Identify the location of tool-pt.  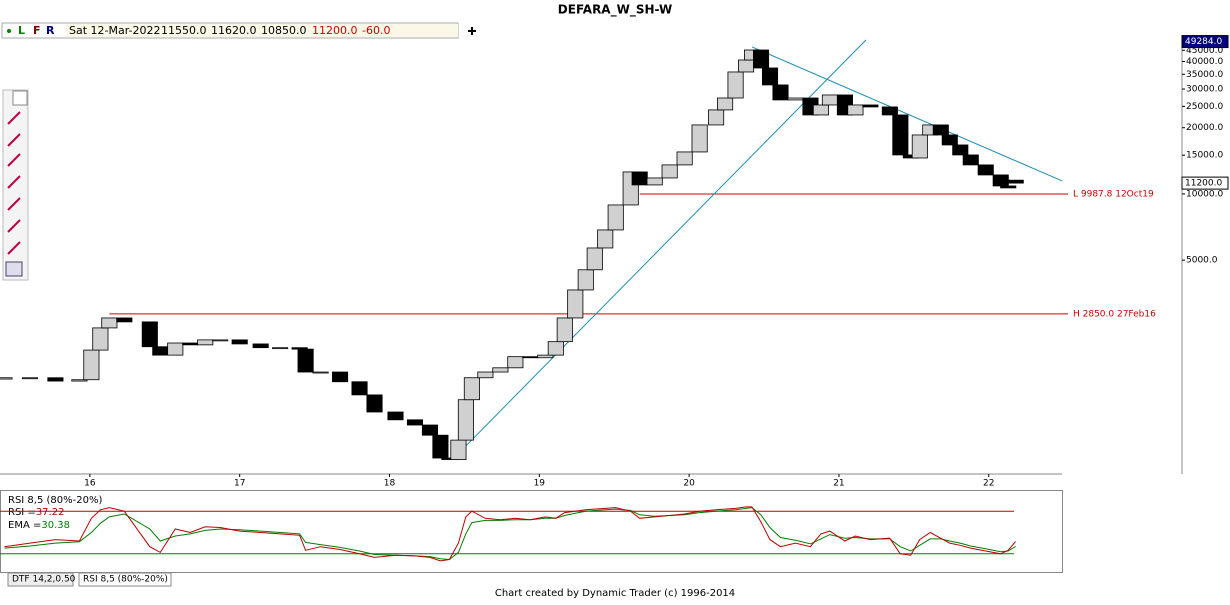
(14, 269).